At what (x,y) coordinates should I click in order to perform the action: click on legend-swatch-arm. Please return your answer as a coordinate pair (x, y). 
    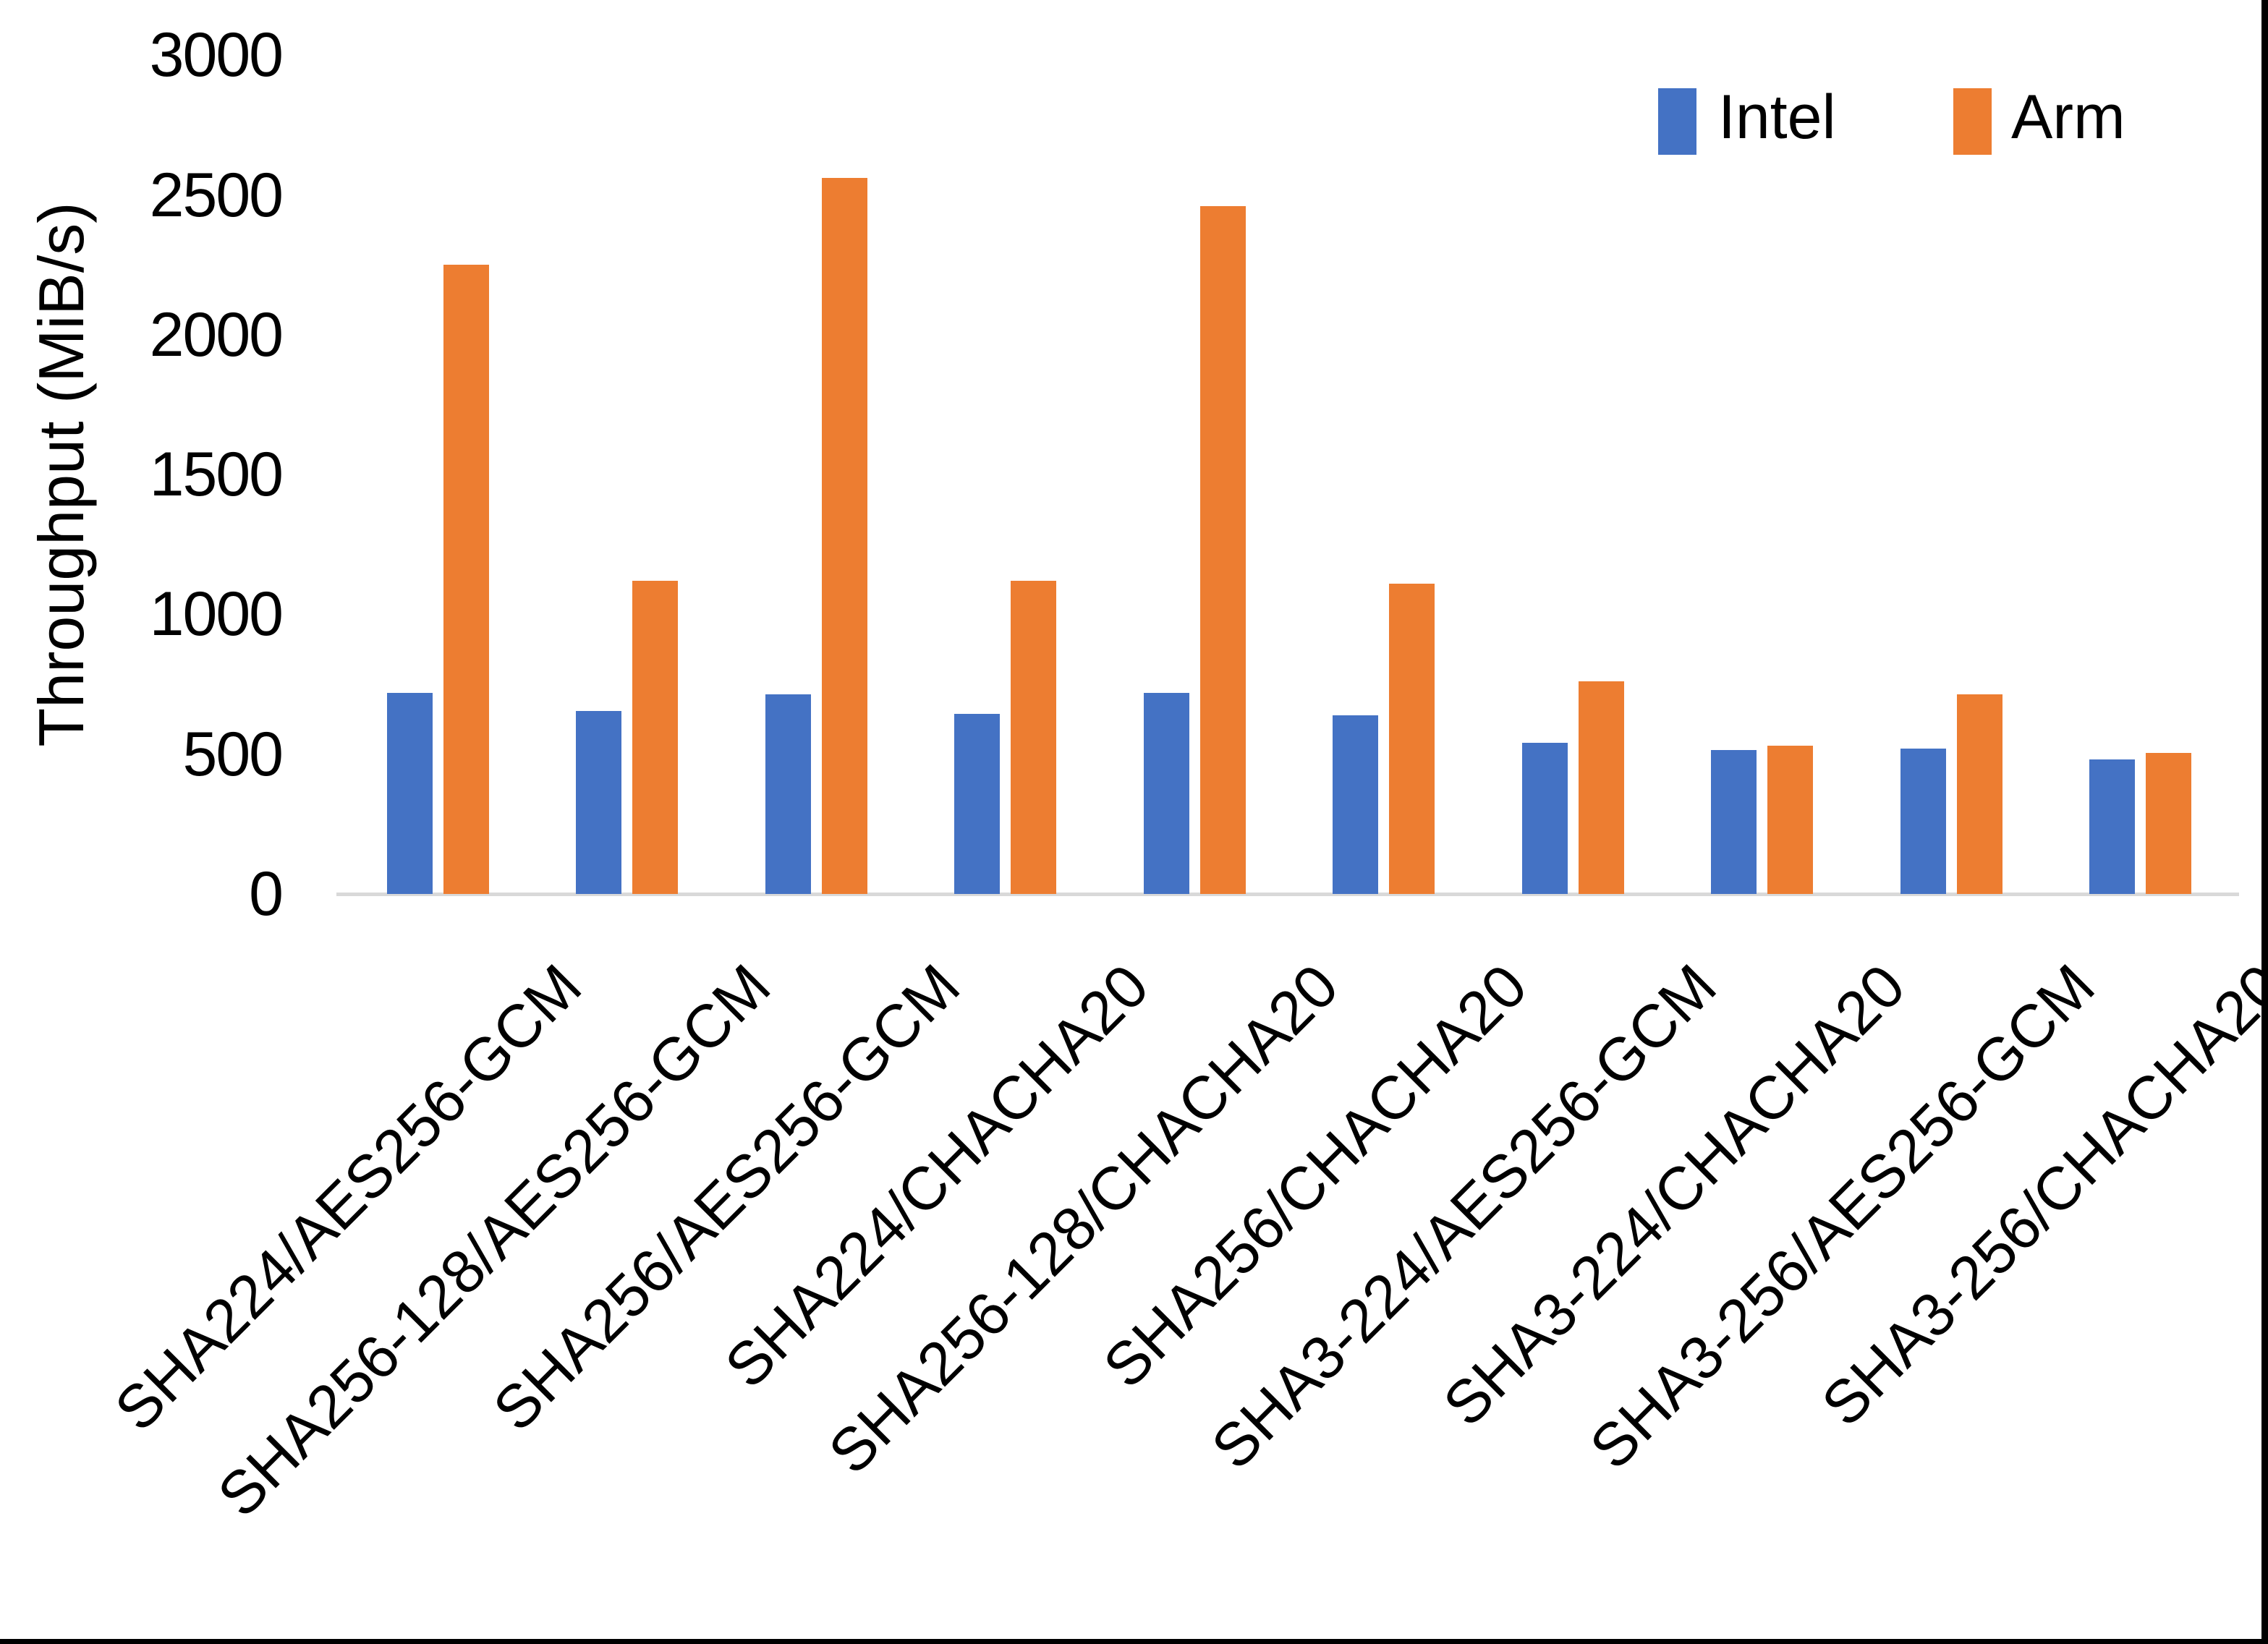
    Looking at the image, I should click on (1972, 121).